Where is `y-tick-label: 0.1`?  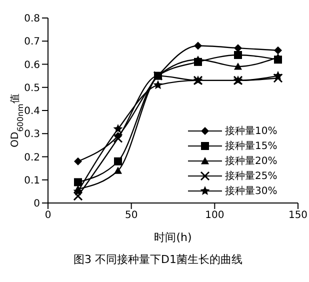 y-tick-label: 0.1 is located at coordinates (32, 180).